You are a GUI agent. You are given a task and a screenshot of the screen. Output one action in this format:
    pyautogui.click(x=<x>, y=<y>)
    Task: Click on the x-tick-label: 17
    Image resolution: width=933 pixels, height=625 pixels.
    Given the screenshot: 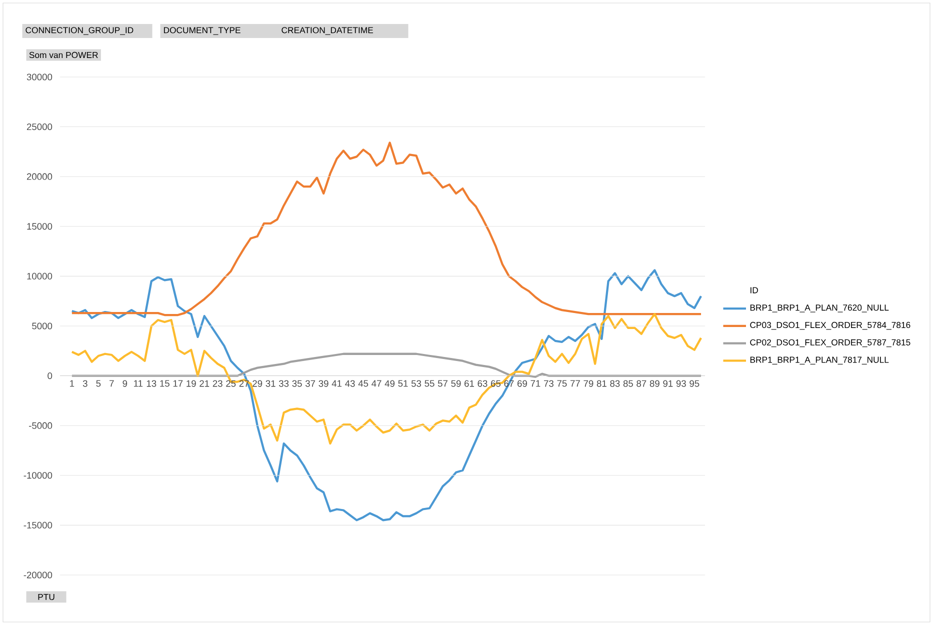 What is the action you would take?
    pyautogui.click(x=178, y=383)
    